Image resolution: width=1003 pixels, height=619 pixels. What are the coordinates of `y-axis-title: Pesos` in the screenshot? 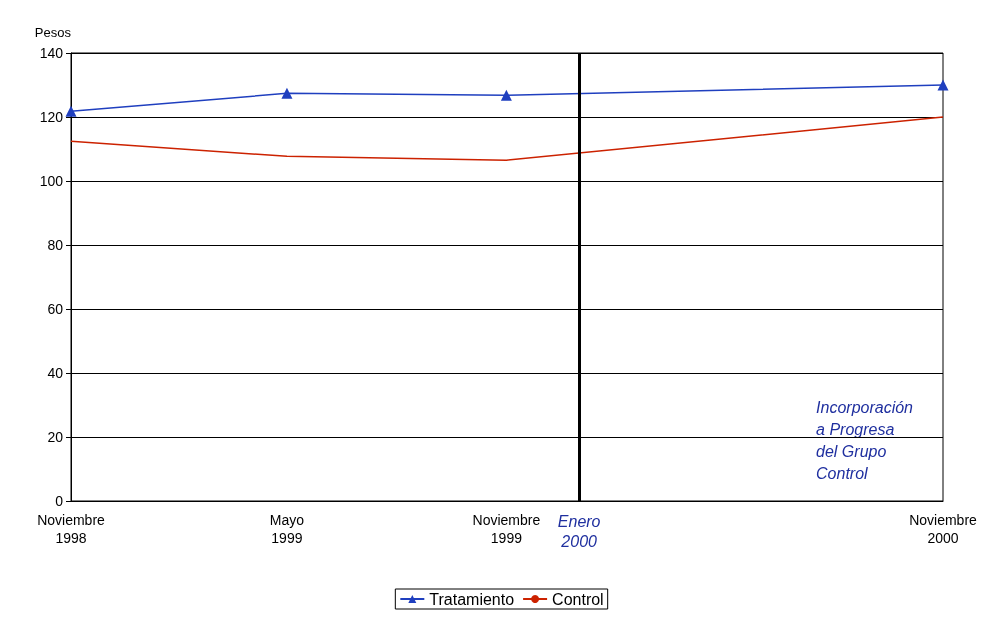 It's located at (53, 32).